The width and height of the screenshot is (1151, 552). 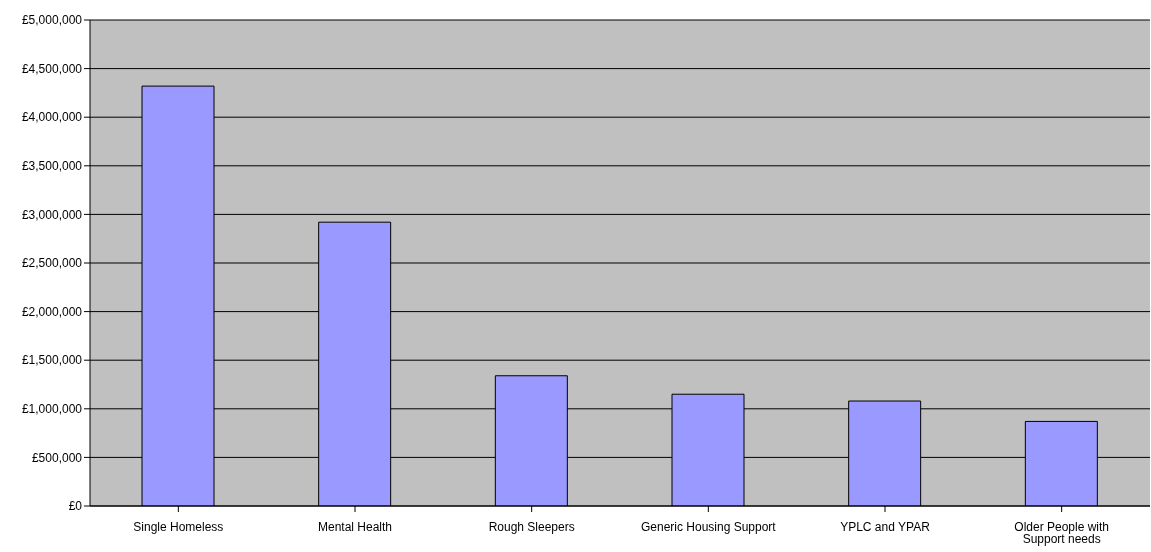 What do you see at coordinates (52, 360) in the screenshot?
I see `y-tick-label: £1,500,000` at bounding box center [52, 360].